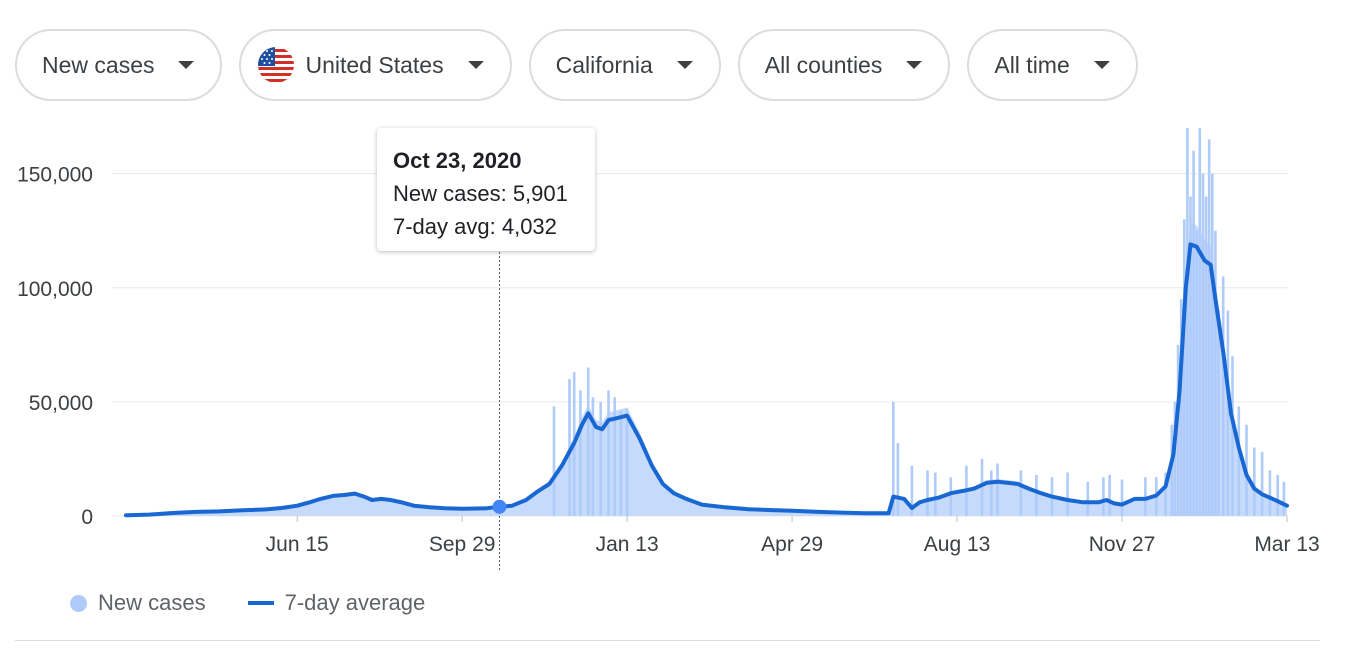 The image size is (1358, 652). I want to click on x-tick-label: Sep 29, so click(462, 544).